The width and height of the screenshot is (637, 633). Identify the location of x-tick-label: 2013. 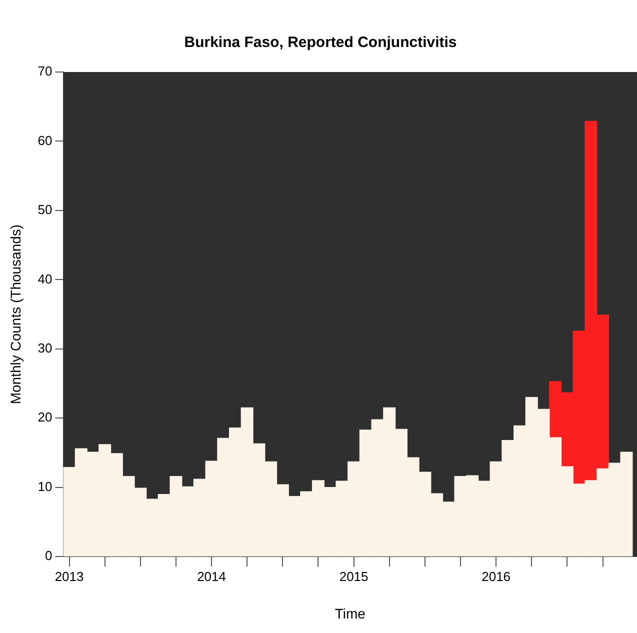
(69, 576).